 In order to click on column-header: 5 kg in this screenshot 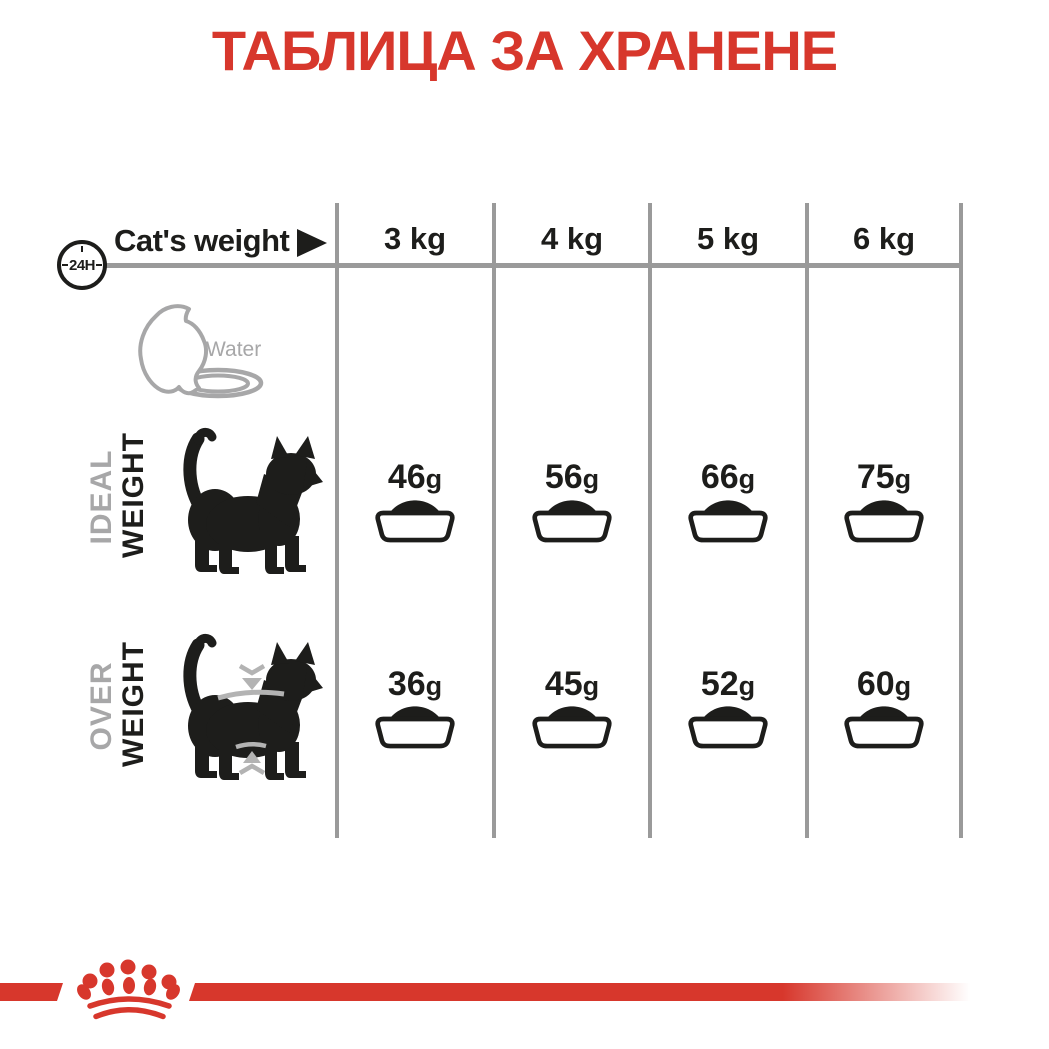, I will do `click(728, 238)`.